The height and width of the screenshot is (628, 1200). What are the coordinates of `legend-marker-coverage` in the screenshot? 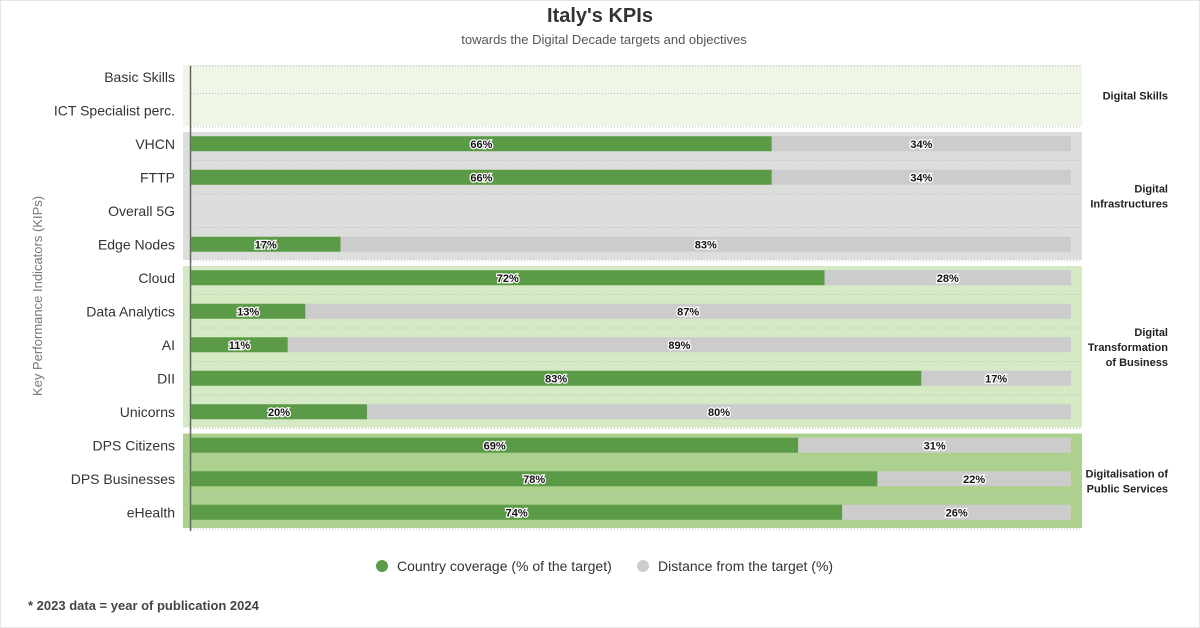 It's located at (382, 566).